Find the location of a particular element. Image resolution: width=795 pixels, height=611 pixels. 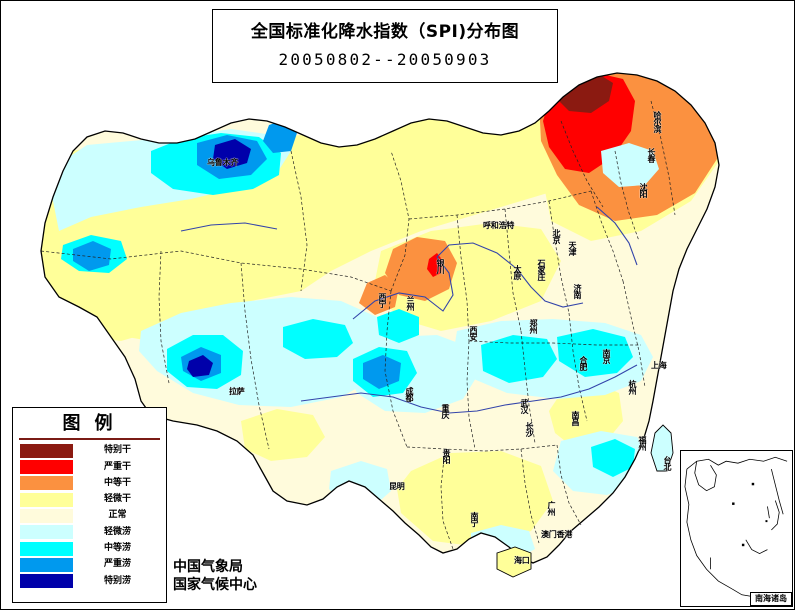

city-label: 西安 is located at coordinates (473, 333).